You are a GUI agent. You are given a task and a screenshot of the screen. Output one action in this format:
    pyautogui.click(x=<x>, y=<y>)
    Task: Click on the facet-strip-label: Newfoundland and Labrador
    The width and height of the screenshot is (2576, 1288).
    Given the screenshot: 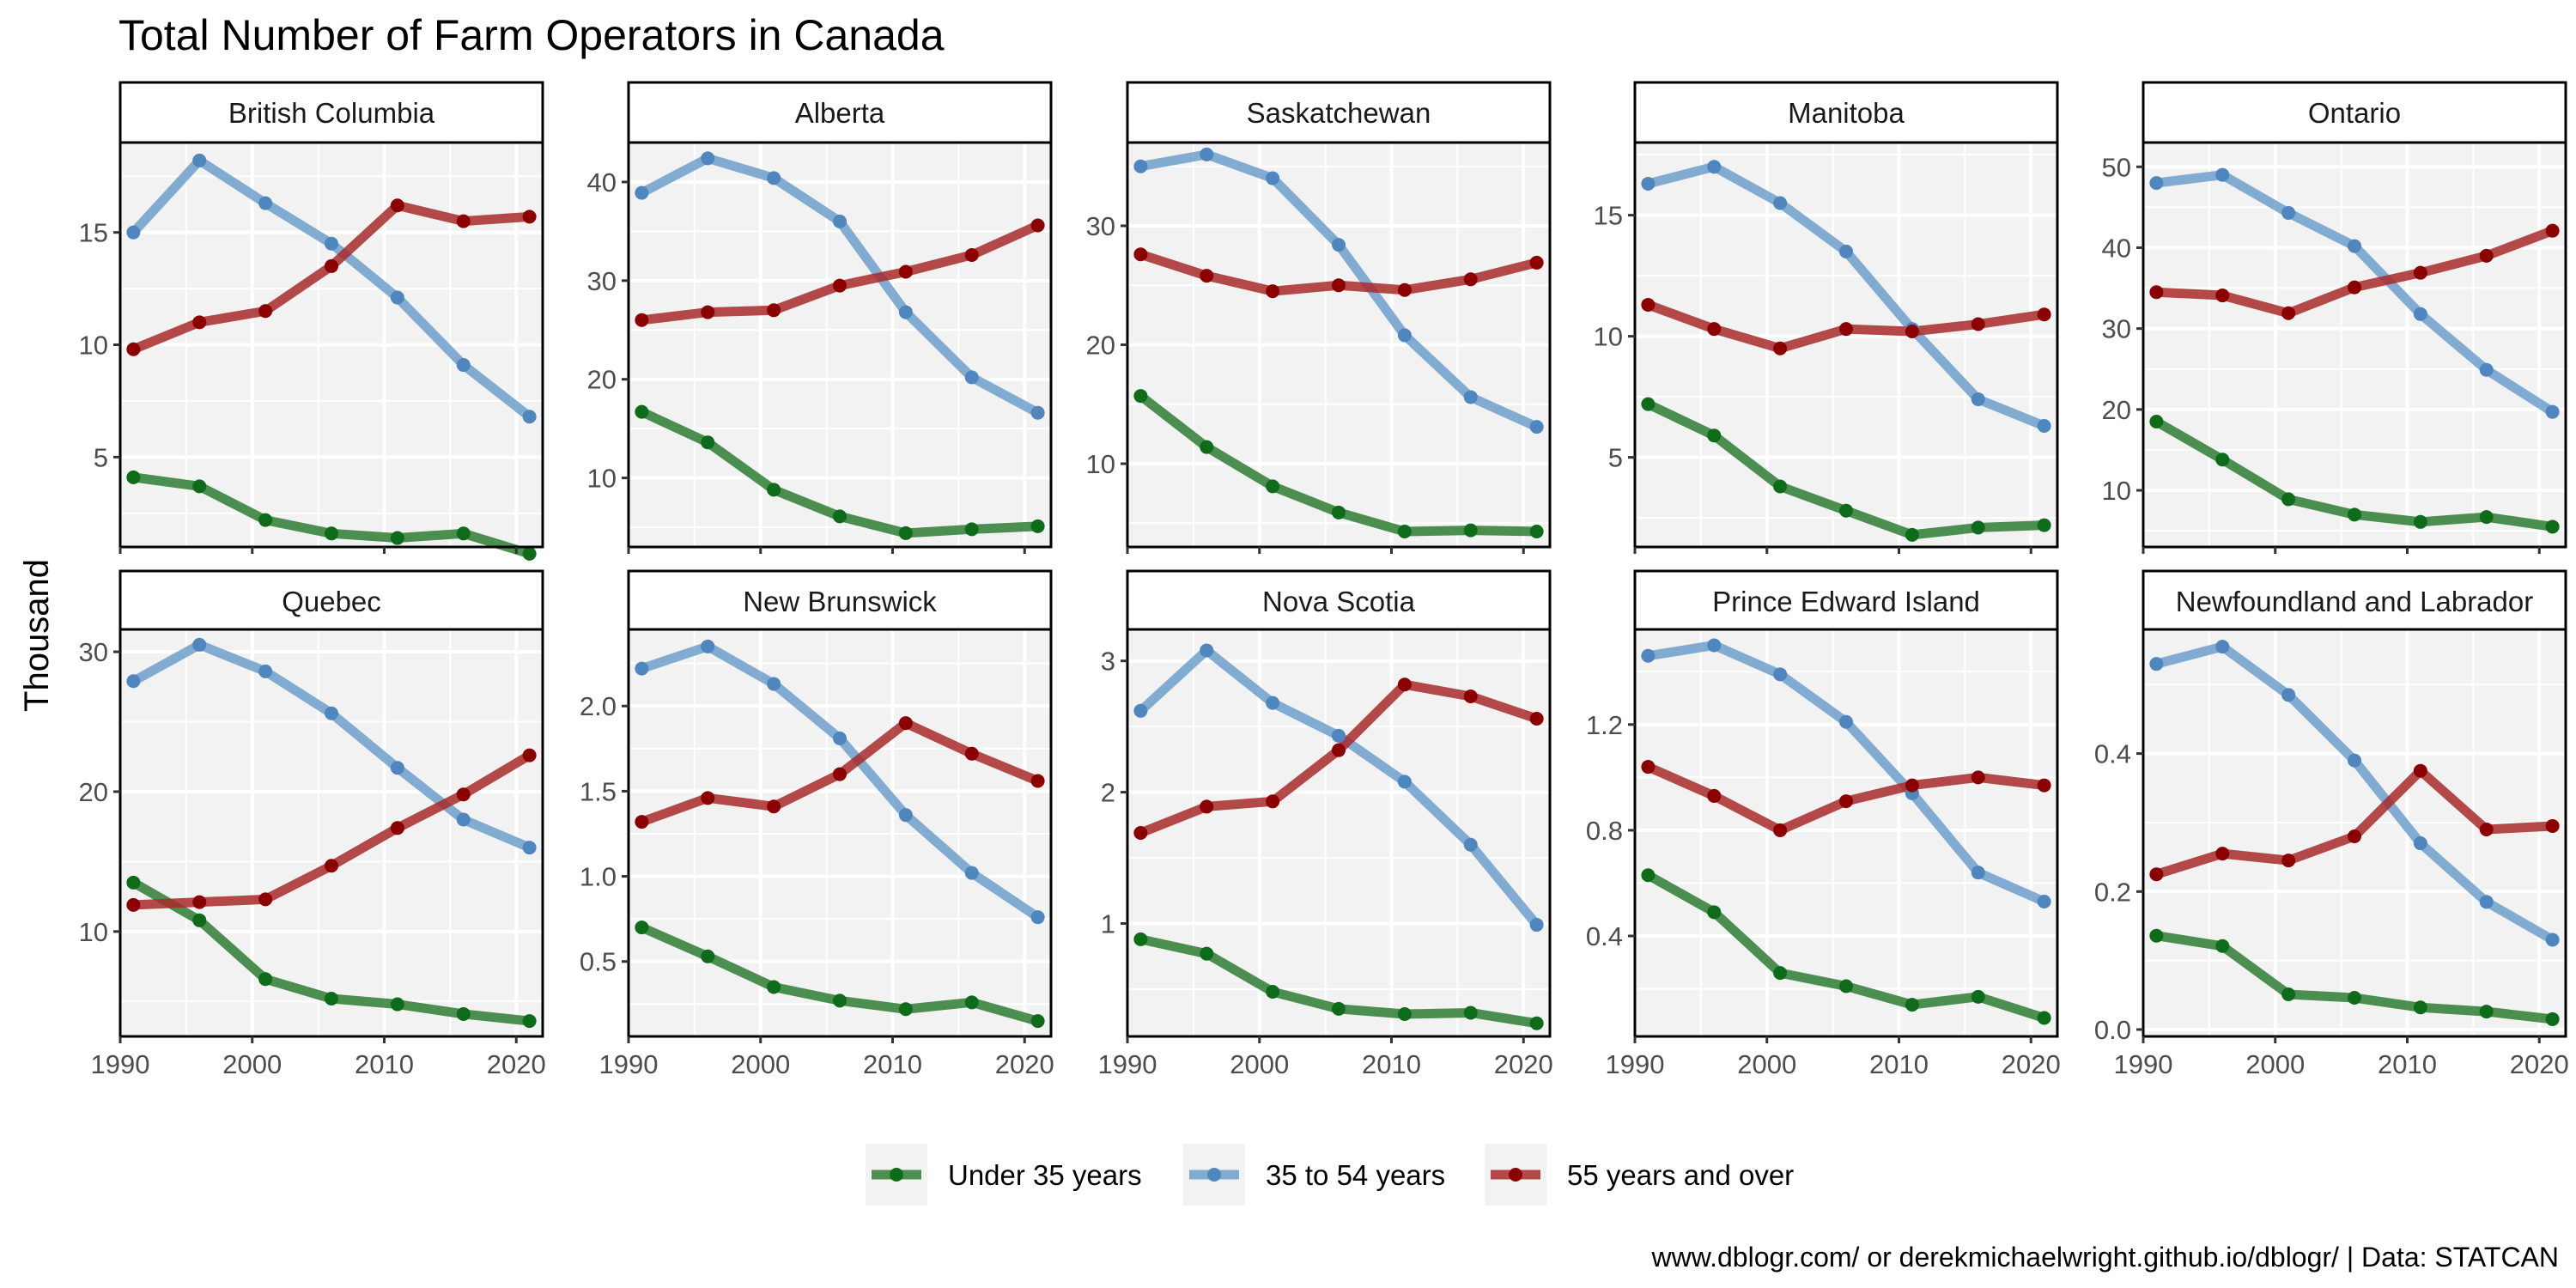 What is the action you would take?
    pyautogui.click(x=2354, y=601)
    